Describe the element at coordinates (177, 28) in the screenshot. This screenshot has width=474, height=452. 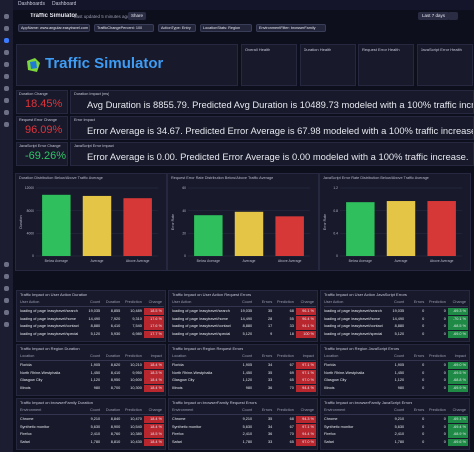
I see `filter-chip: ActionType: Entry` at that location.